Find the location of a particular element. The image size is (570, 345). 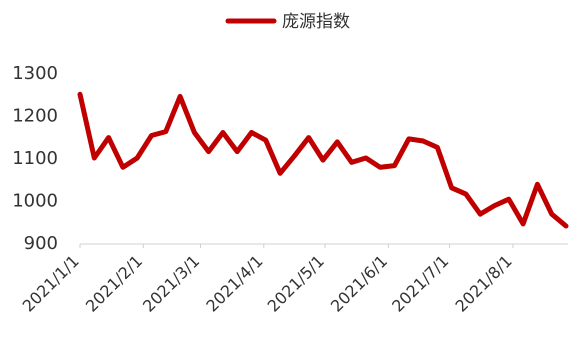

x-tick-label: 2021/3/1 is located at coordinates (171, 283).